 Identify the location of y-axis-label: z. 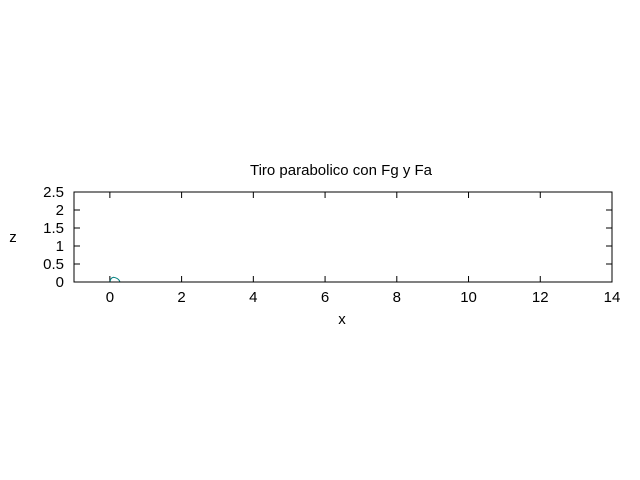
(13, 237).